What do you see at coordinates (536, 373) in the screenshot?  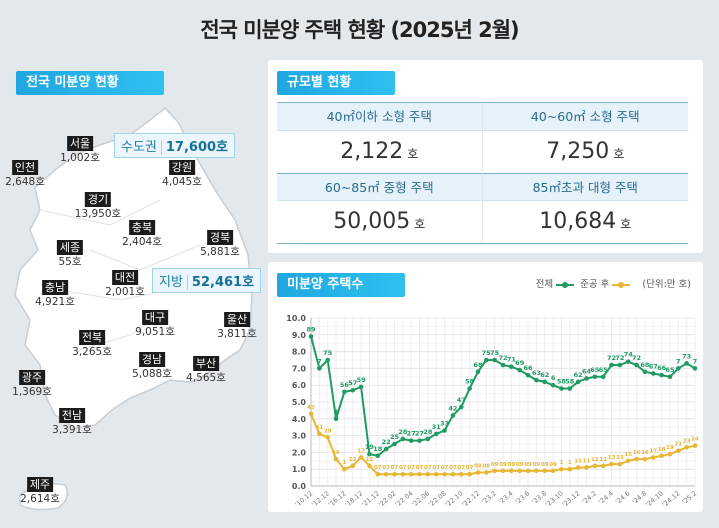 I see `data-label: 63` at bounding box center [536, 373].